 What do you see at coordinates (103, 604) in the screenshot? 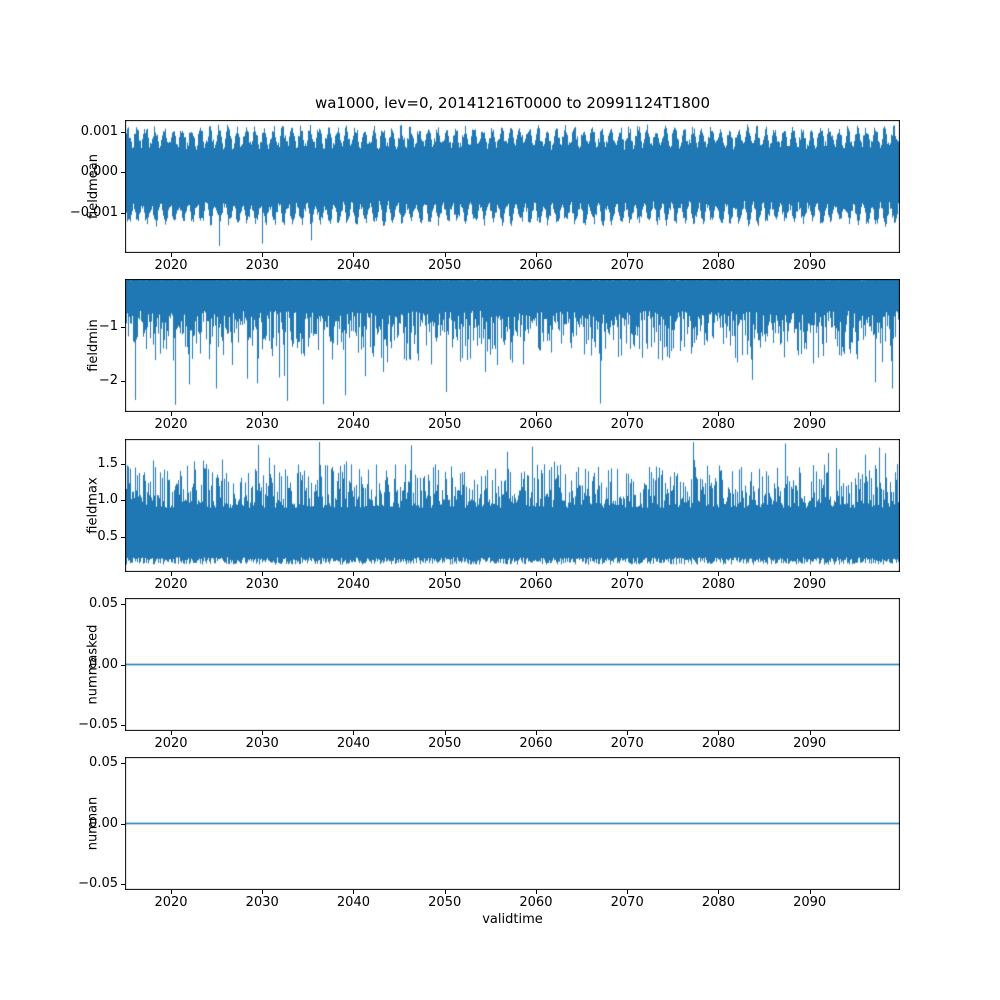
I see `nummasked-ytick-label: 0.05` at bounding box center [103, 604].